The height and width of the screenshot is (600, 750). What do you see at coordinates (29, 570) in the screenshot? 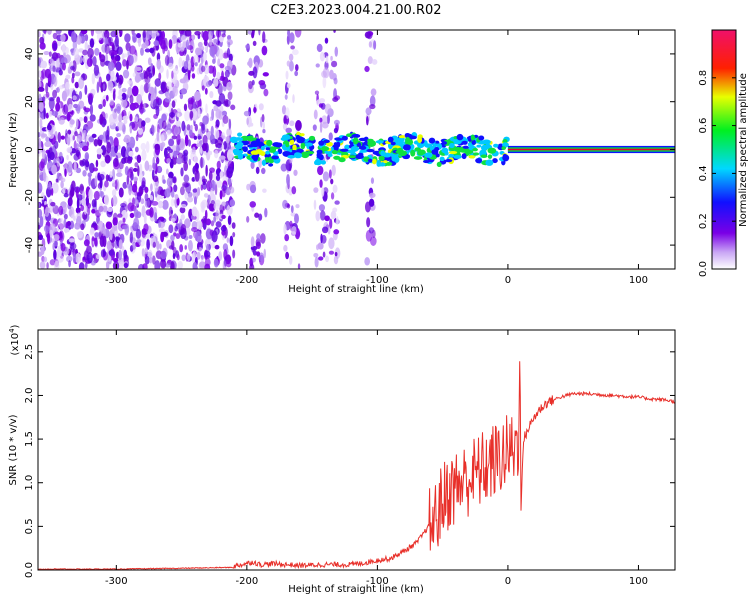
I see `snr-ytick-label: 0.0` at bounding box center [29, 570].